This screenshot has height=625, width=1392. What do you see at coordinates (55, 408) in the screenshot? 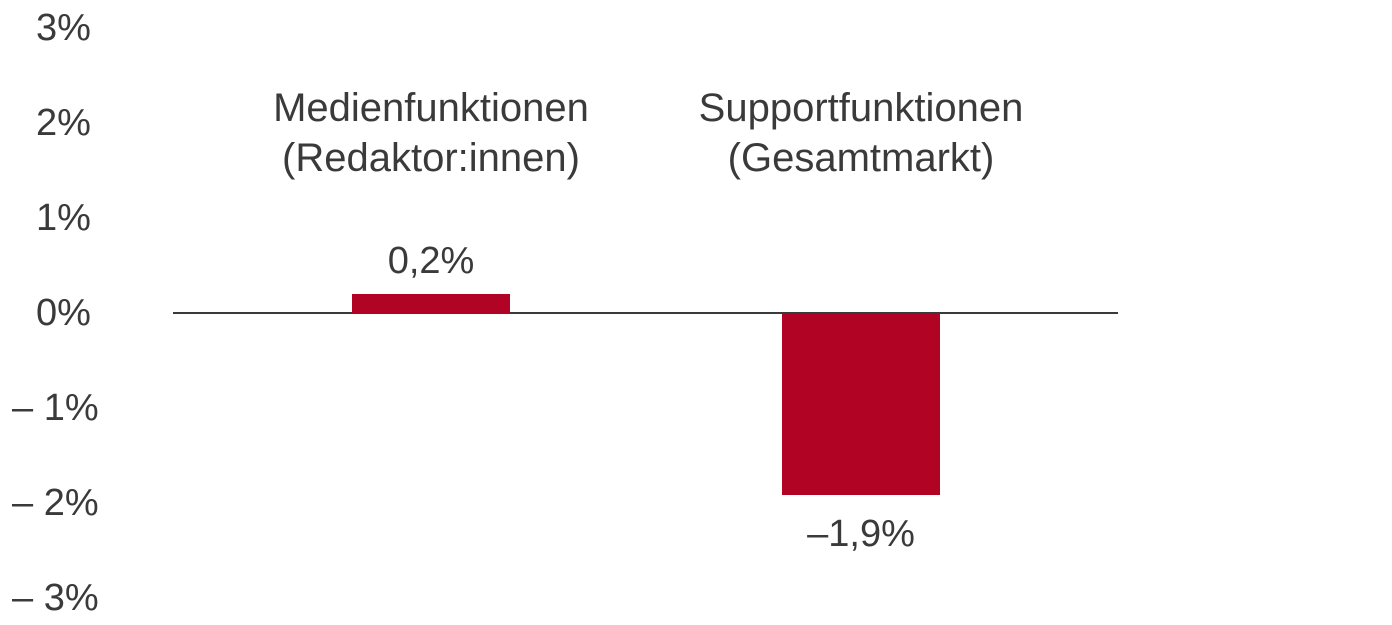
I see `y-tick-neg1: – 1%` at bounding box center [55, 408].